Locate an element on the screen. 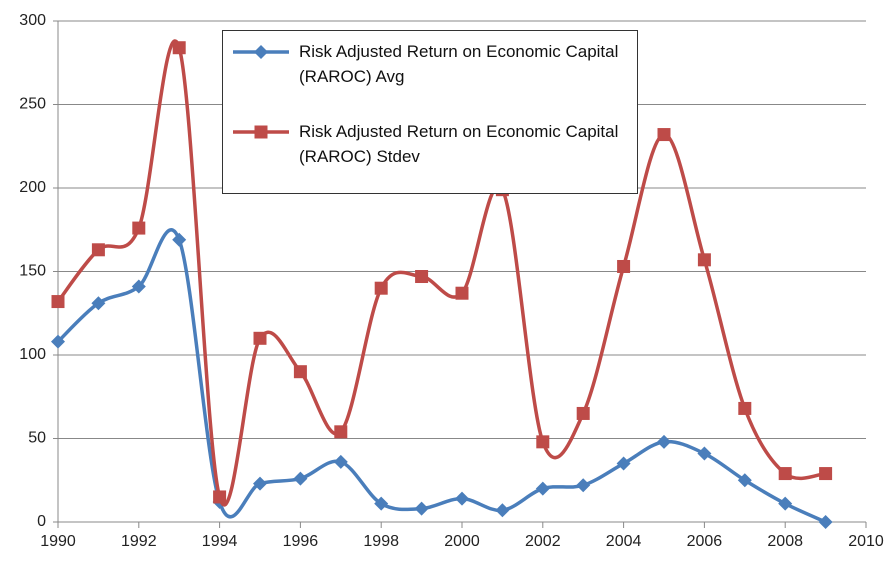  x-tick-label: 1994 is located at coordinates (220, 541).